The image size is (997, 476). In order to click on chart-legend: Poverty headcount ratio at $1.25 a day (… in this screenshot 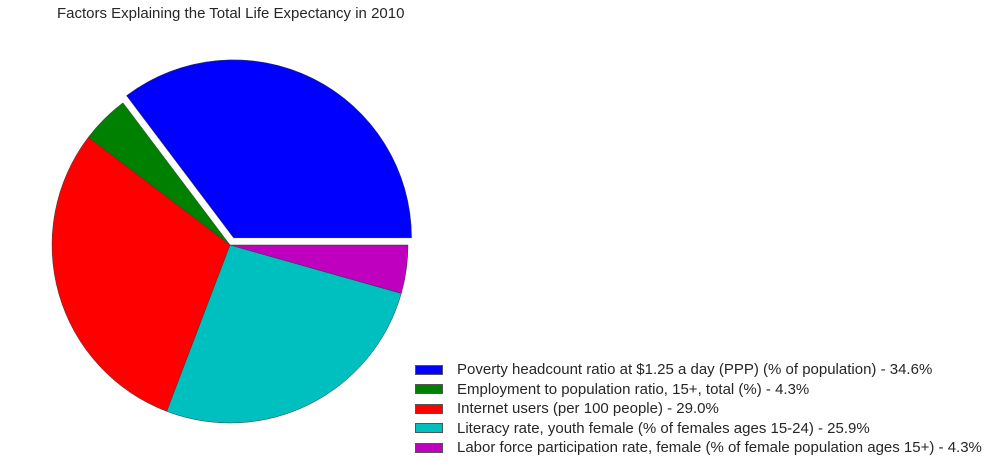, I will do `click(698, 409)`.